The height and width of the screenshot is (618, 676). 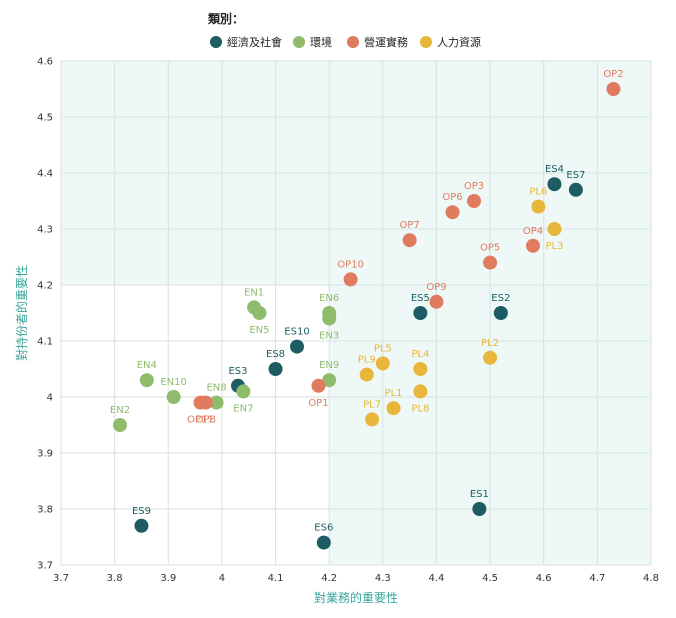 I want to click on y-tick-label: 3.9, so click(x=45, y=454).